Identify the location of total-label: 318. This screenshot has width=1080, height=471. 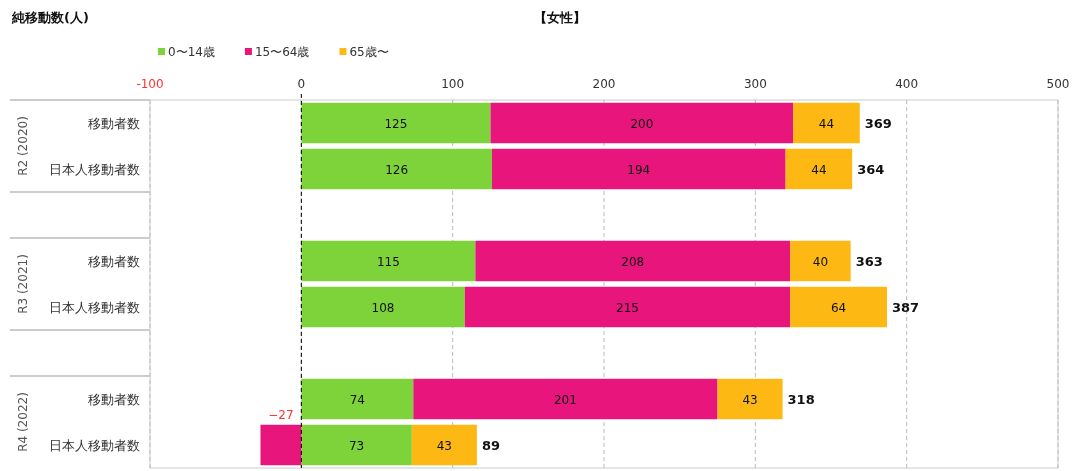
(801, 399).